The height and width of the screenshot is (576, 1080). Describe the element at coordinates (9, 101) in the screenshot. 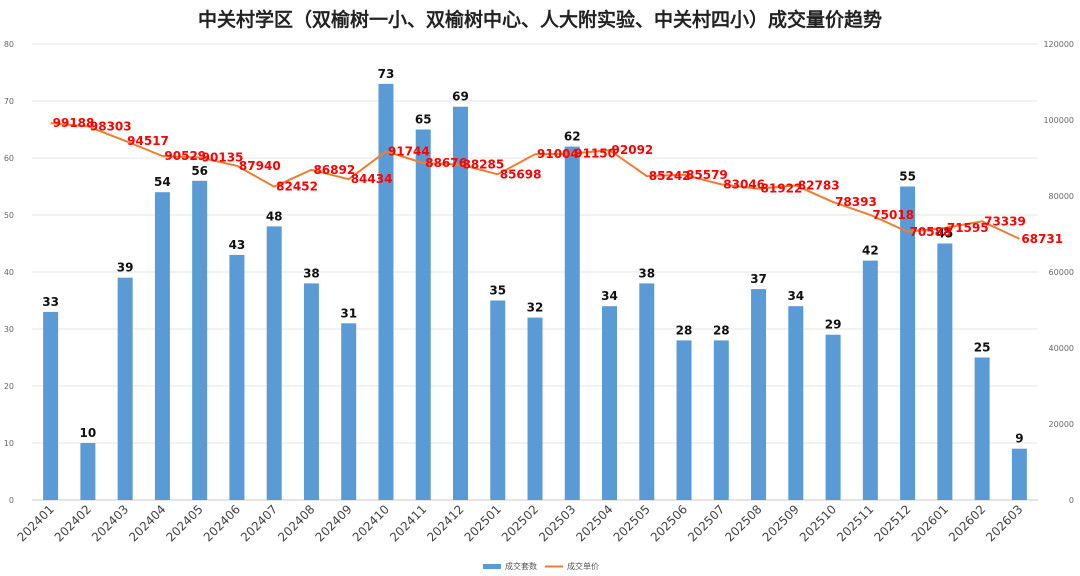

I see `left-y-tick-label: 70` at that location.